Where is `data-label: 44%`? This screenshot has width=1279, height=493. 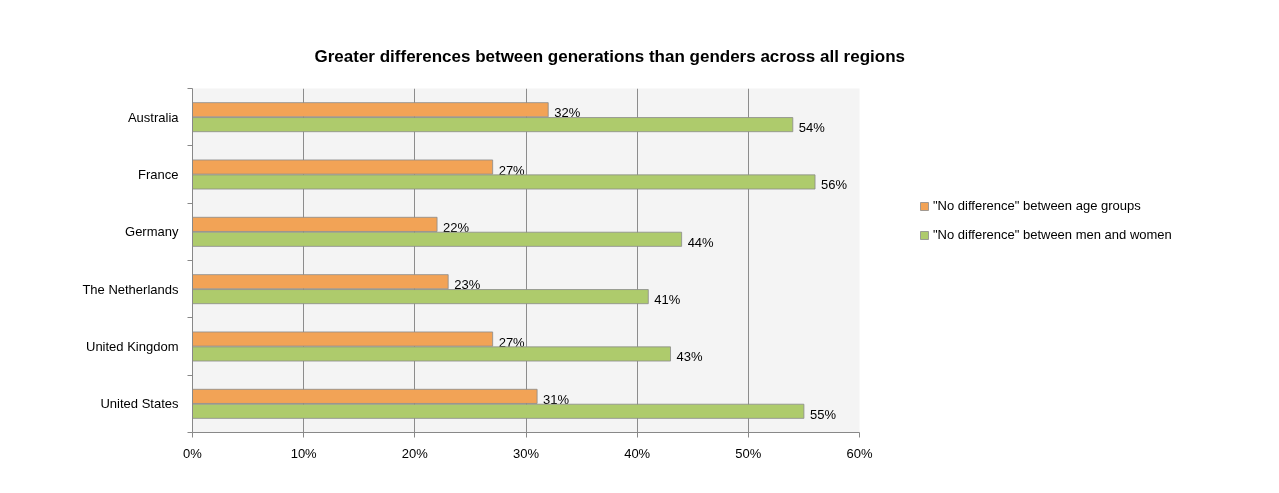 data-label: 44% is located at coordinates (701, 242).